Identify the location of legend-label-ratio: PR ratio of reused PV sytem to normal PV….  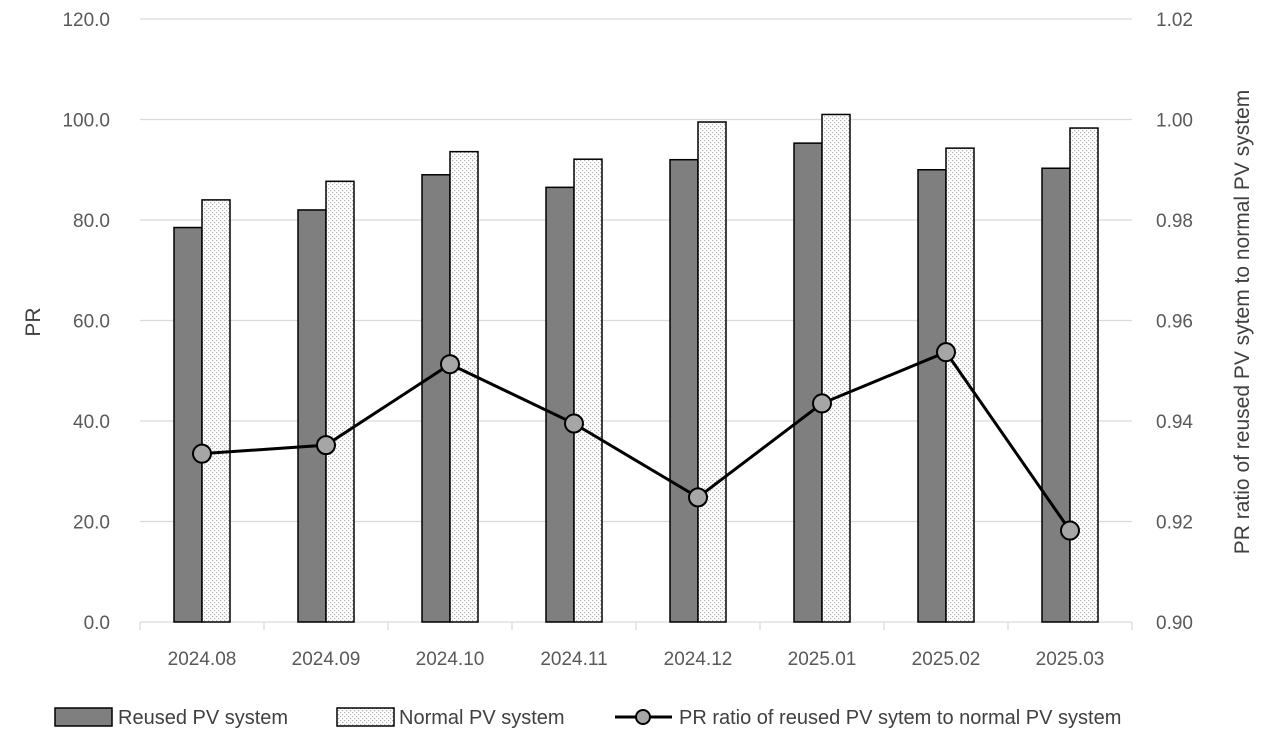
(900, 718).